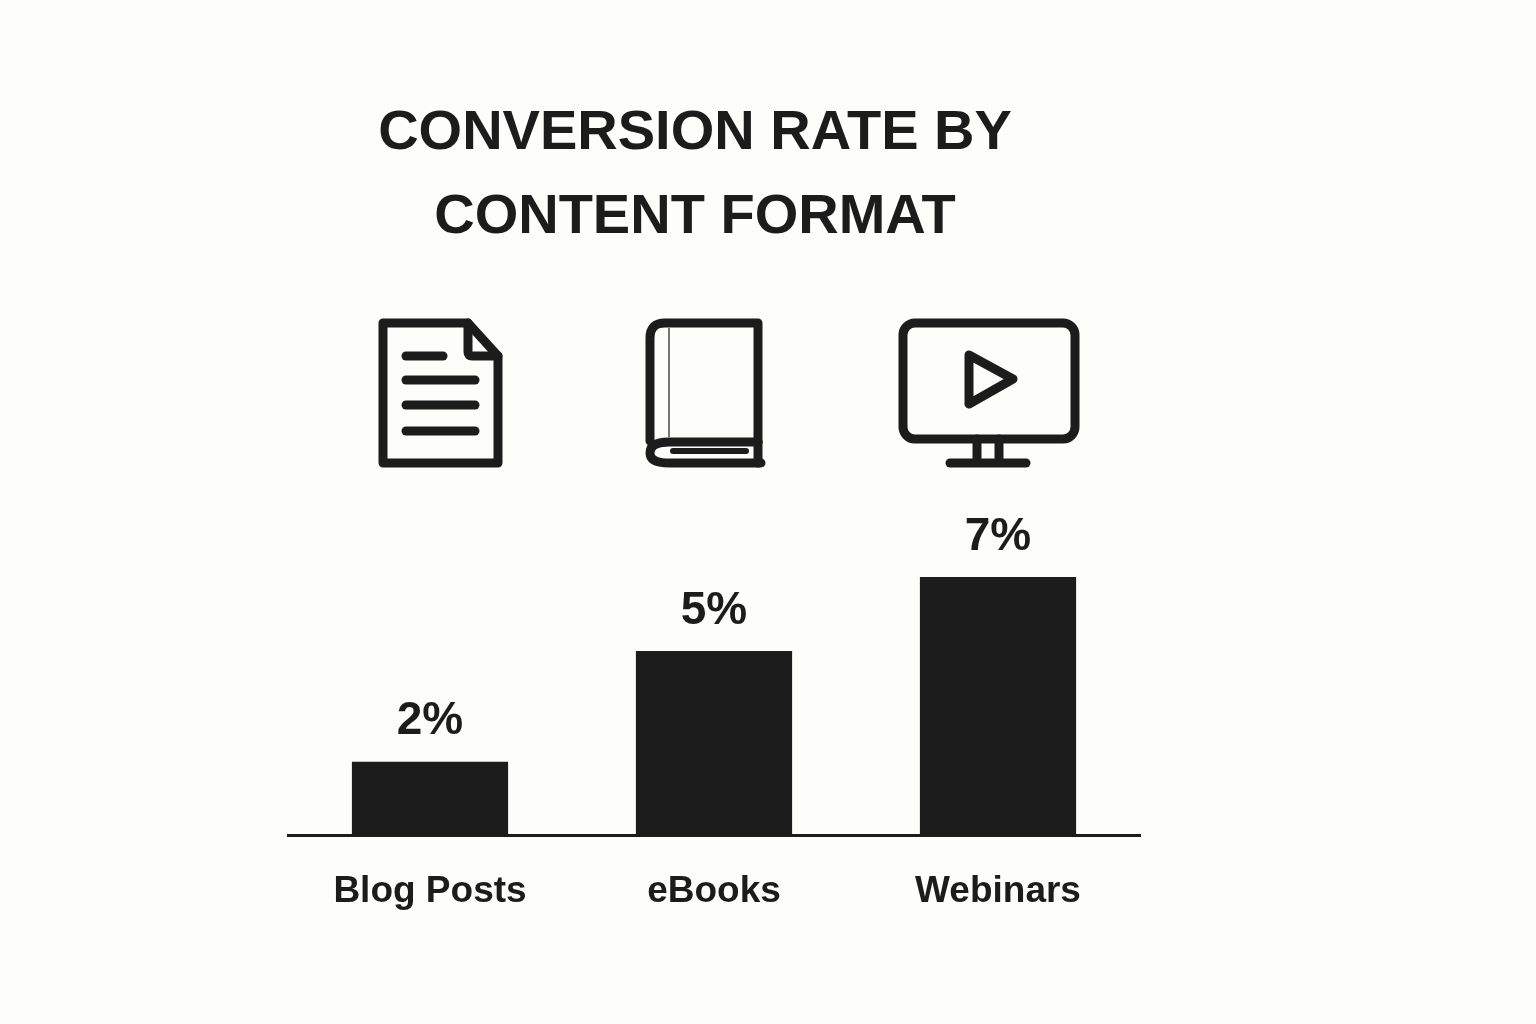  Describe the element at coordinates (998, 533) in the screenshot. I see `data-label: 7%` at that location.